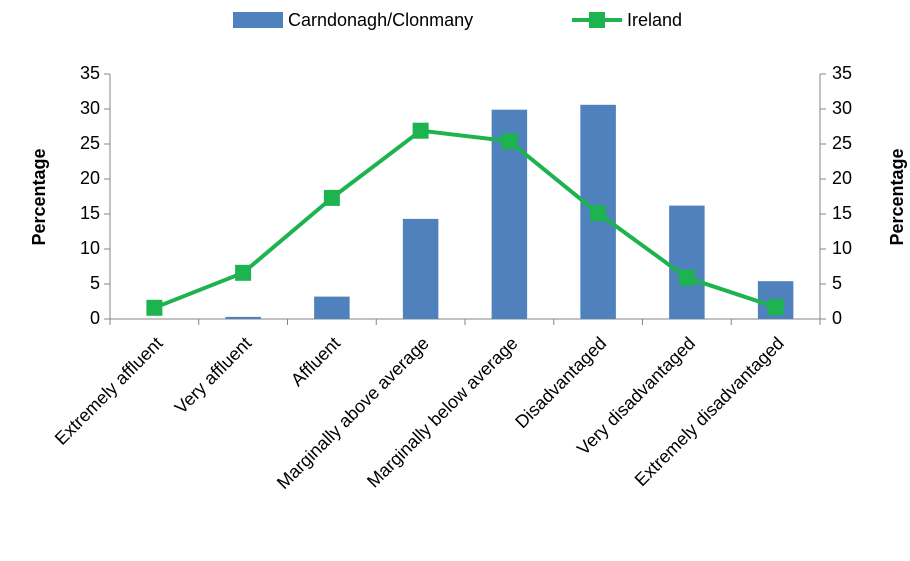 The height and width of the screenshot is (561, 910). What do you see at coordinates (842, 73) in the screenshot?
I see `y2-tick-label: 35` at bounding box center [842, 73].